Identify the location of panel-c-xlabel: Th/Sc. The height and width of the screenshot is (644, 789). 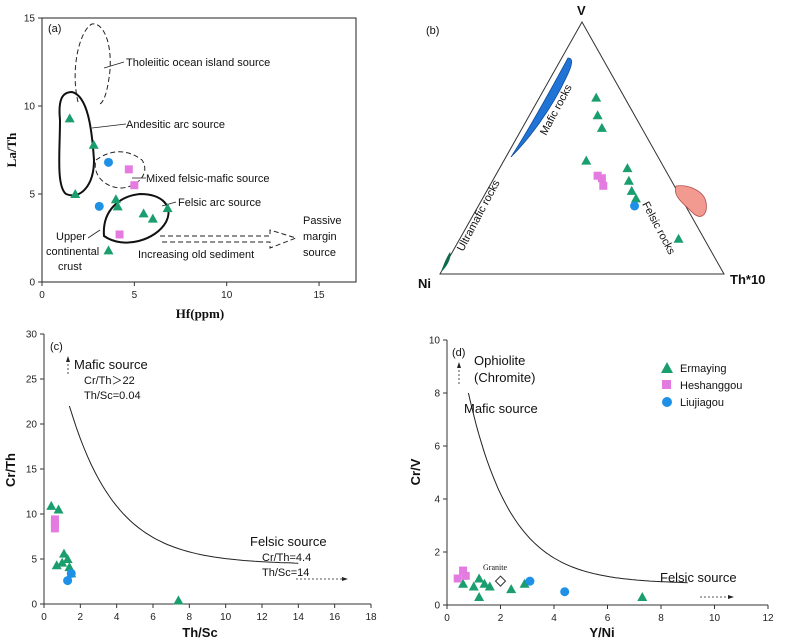
(199, 632).